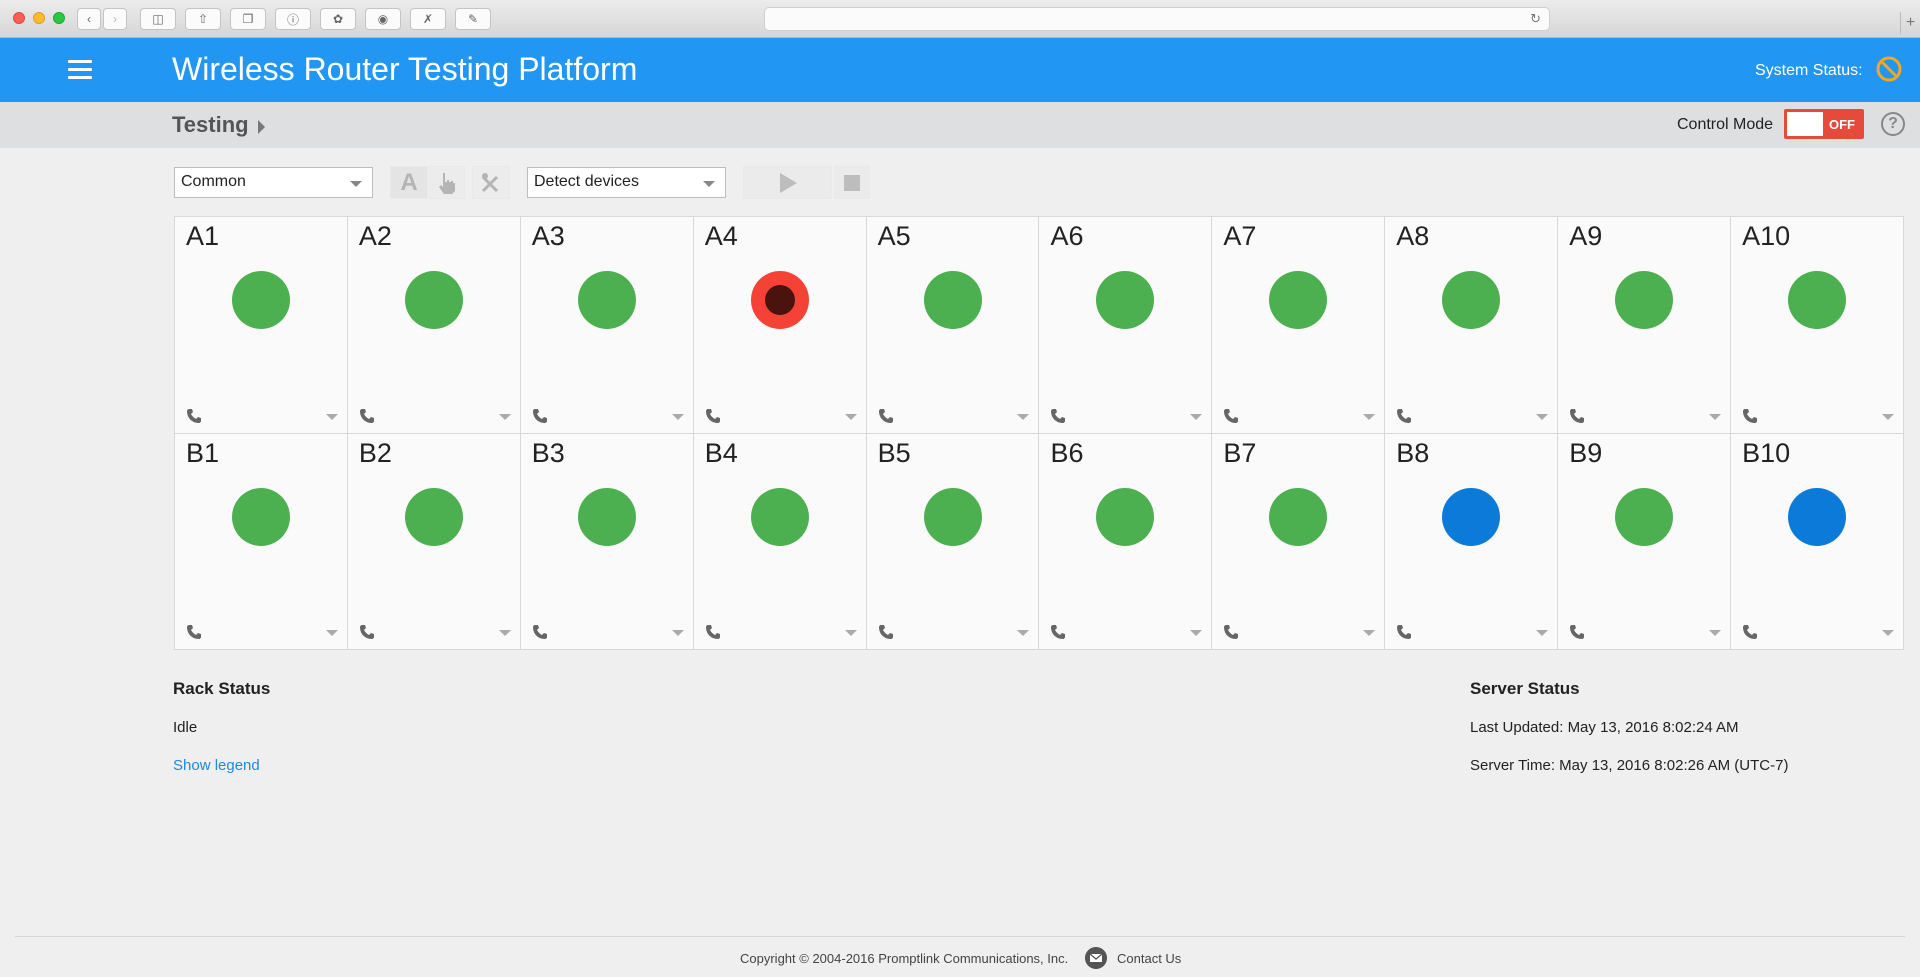 This screenshot has width=1920, height=977. What do you see at coordinates (1889, 69) in the screenshot?
I see `system-status-warning-icon` at bounding box center [1889, 69].